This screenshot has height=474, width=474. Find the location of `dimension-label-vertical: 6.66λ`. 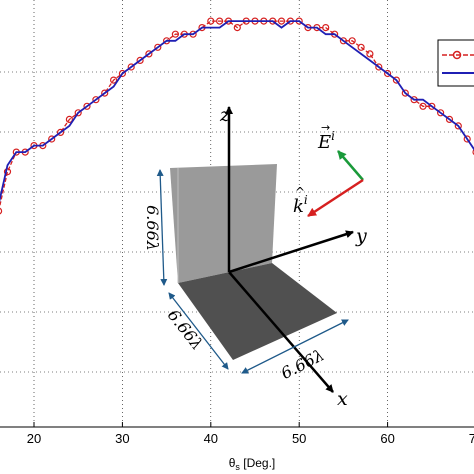

dimension-label-vertical: 6.66λ is located at coordinates (152, 228).